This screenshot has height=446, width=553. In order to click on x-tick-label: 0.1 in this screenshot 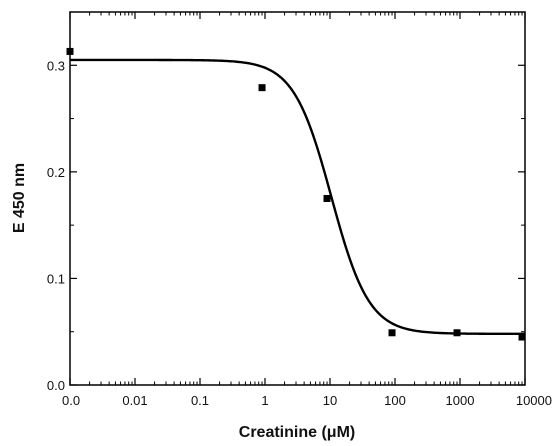, I will do `click(200, 400)`.